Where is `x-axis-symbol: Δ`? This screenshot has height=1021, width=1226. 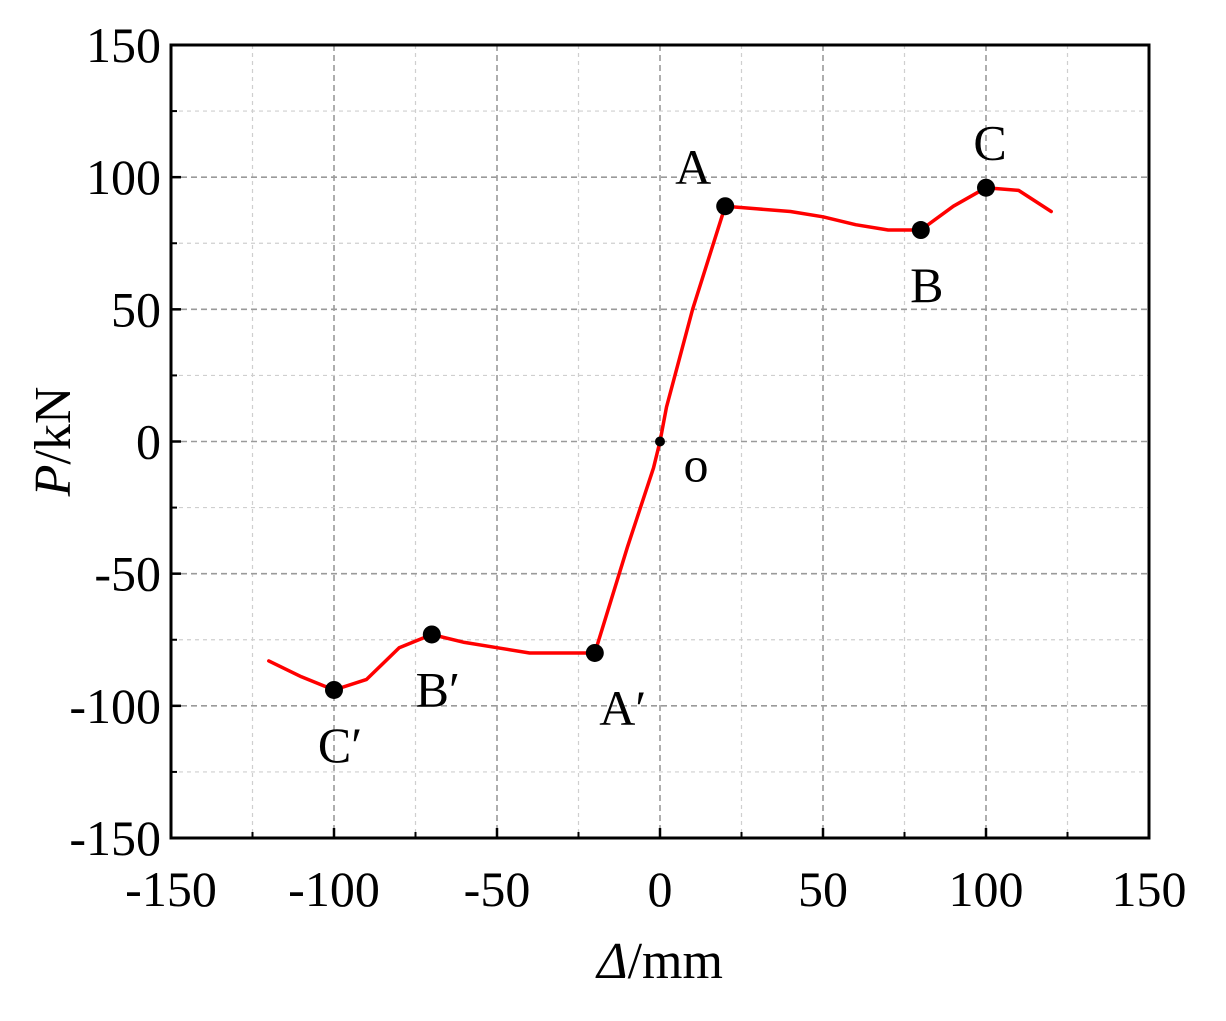 x-axis-symbol: Δ is located at coordinates (611, 961).